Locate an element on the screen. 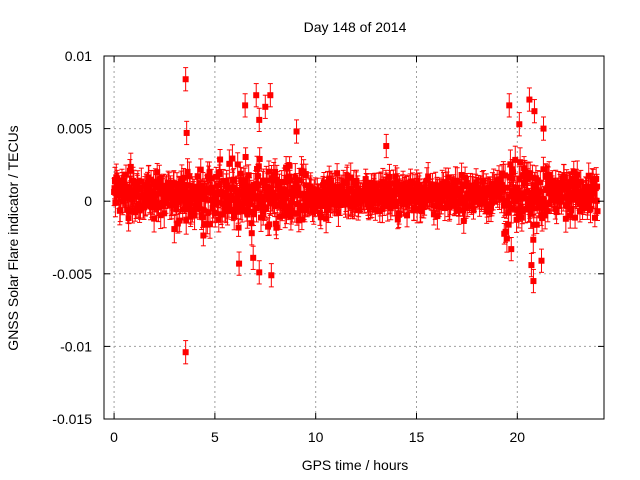 The height and width of the screenshot is (480, 640). chart-title: Day 148 of 2014 is located at coordinates (355, 27).